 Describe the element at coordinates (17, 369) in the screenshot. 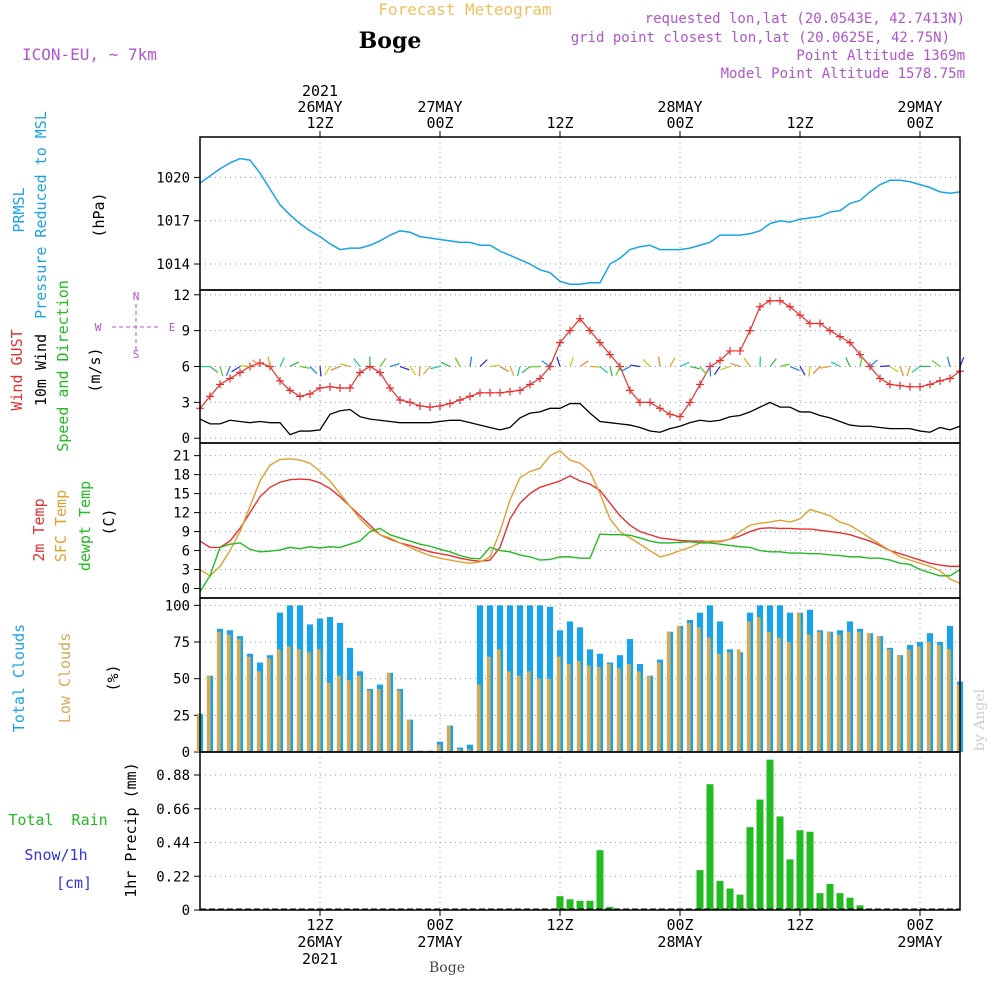

I see `wind-label-1: Wind GUST` at that location.